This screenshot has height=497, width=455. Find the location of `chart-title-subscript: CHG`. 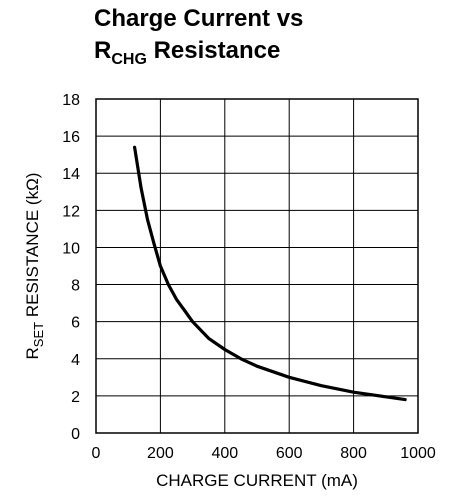

chart-title-subscript: CHG is located at coordinates (129, 59).